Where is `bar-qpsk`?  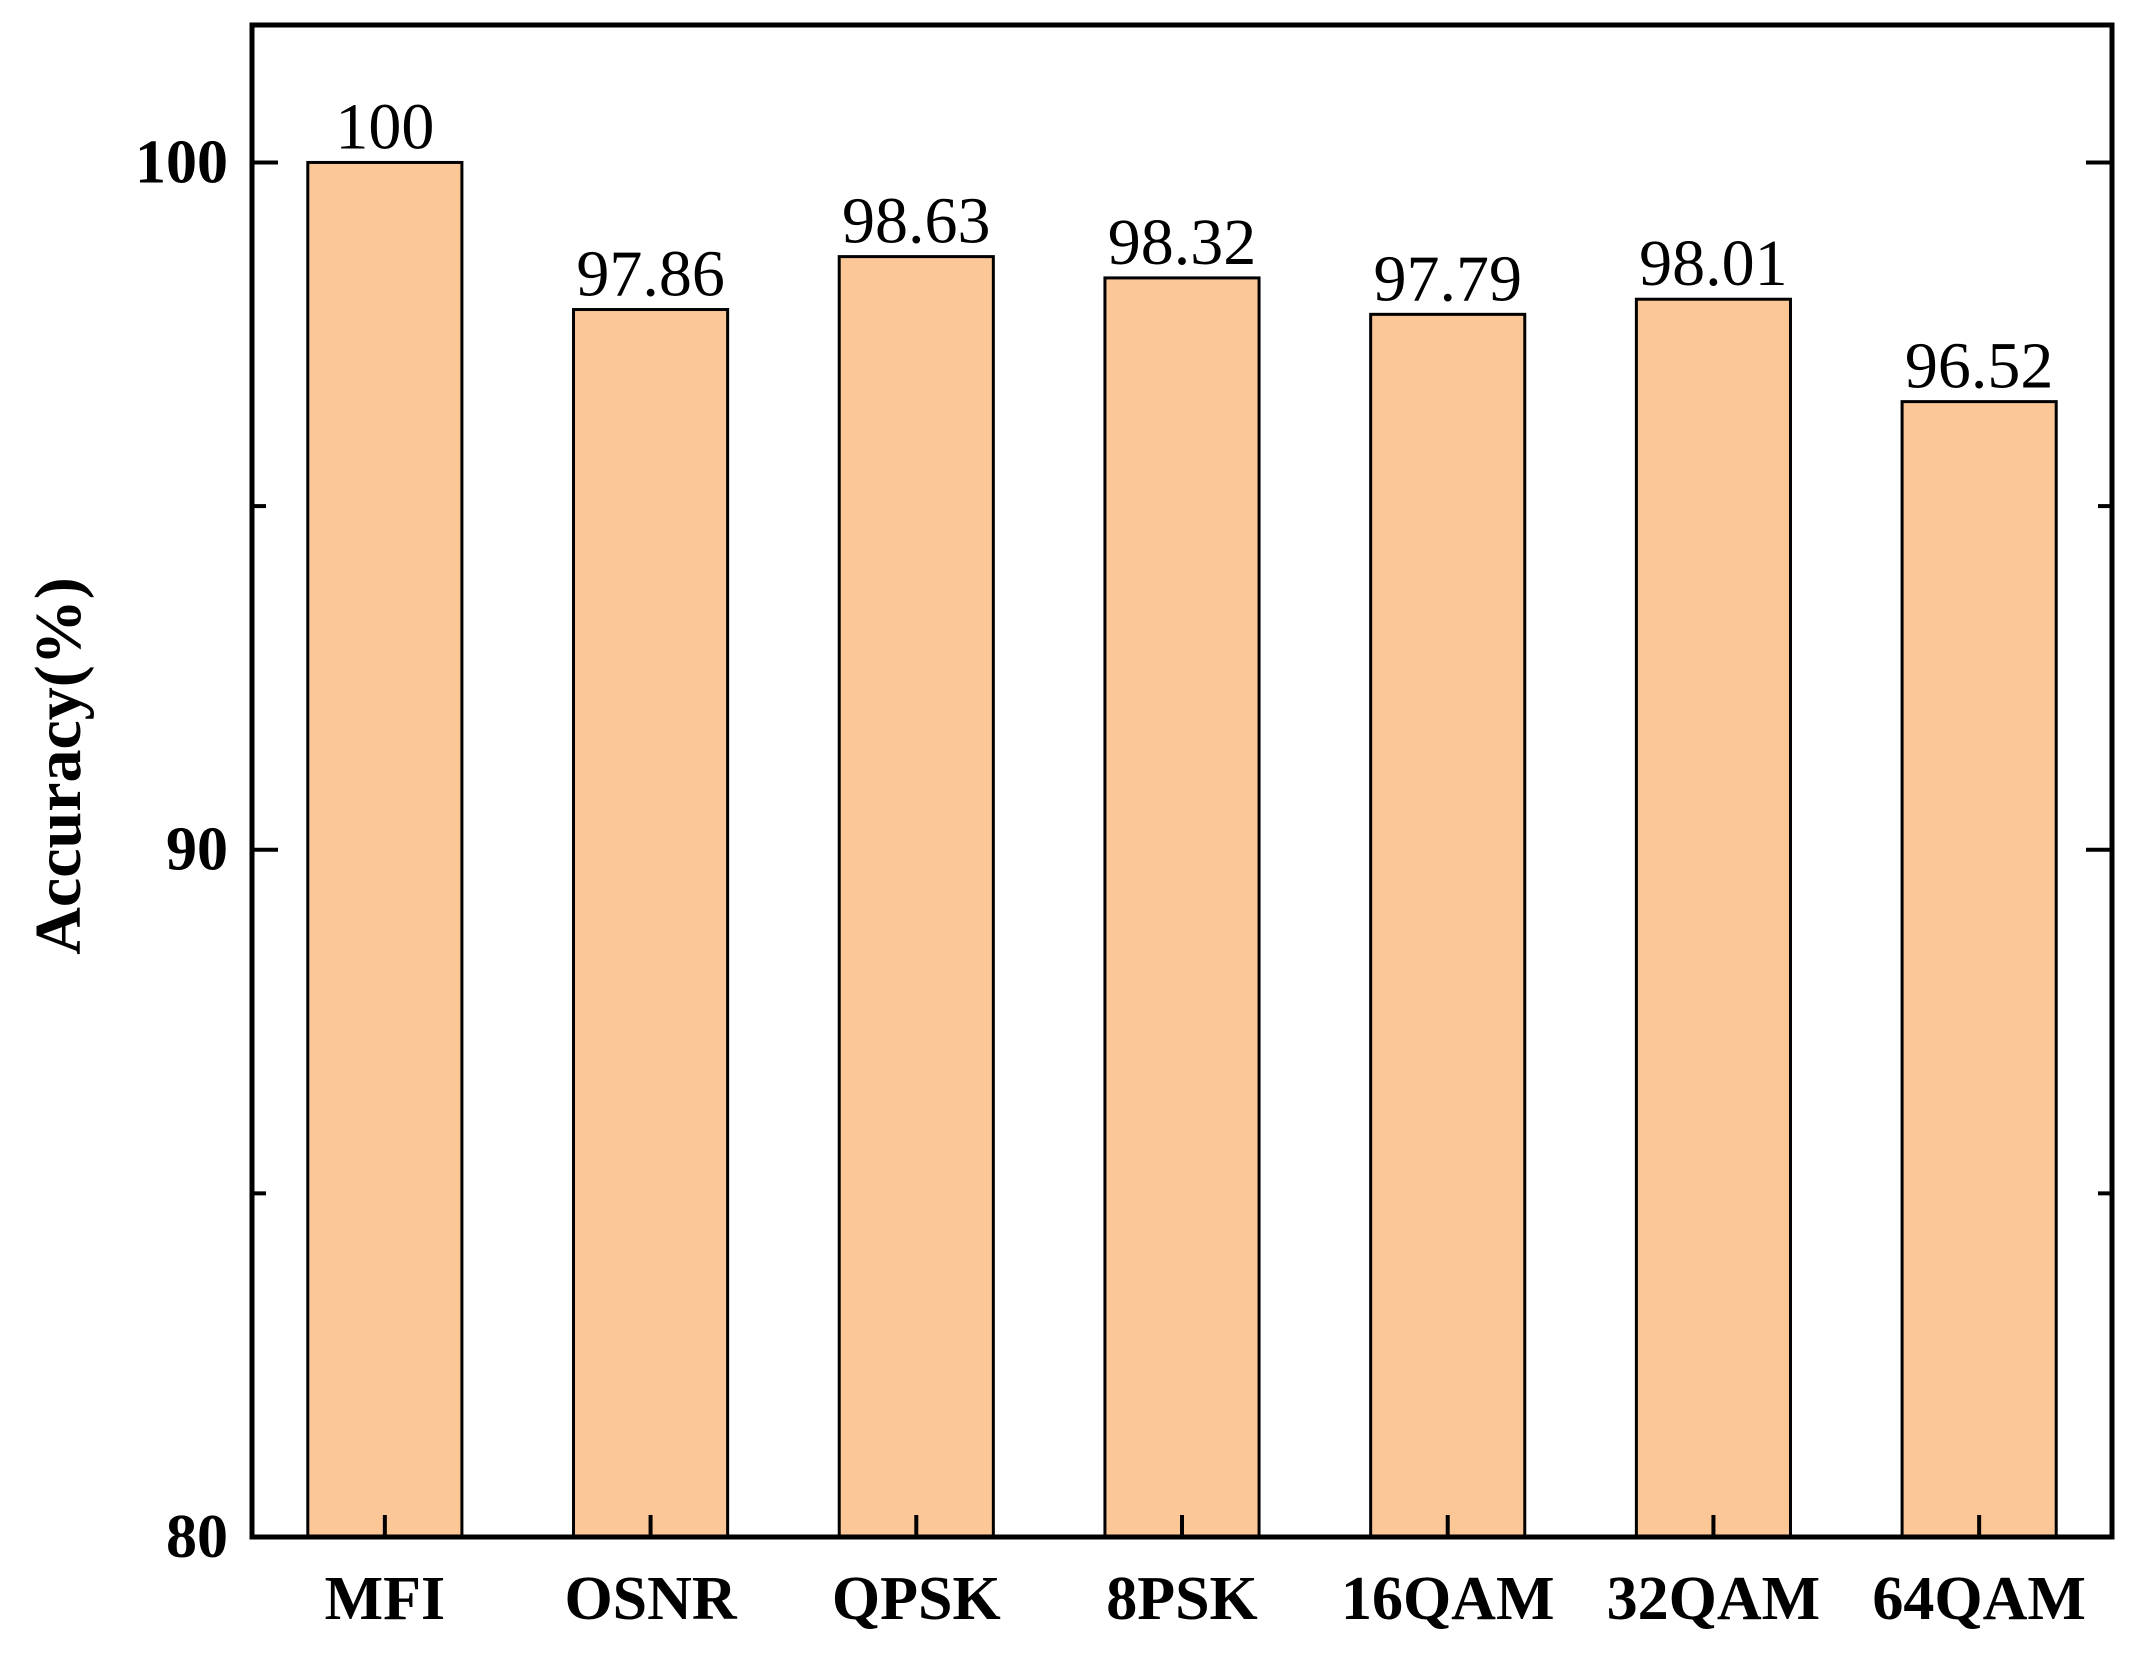 bar-qpsk is located at coordinates (916, 897).